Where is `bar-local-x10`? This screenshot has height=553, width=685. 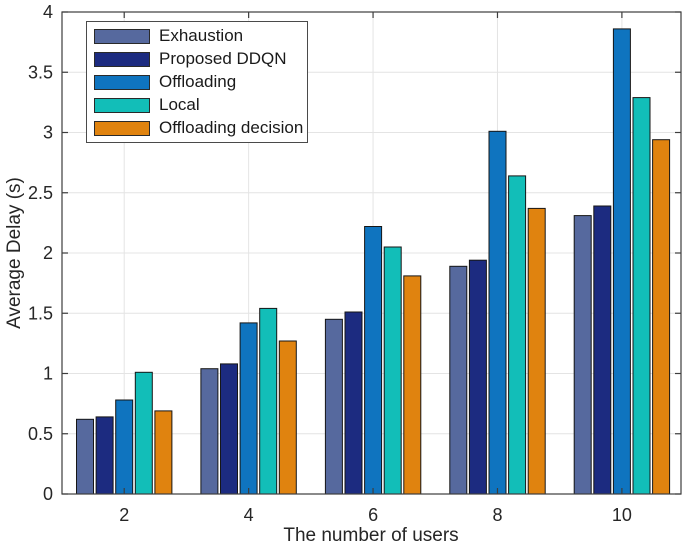 bar-local-x10 is located at coordinates (641, 296).